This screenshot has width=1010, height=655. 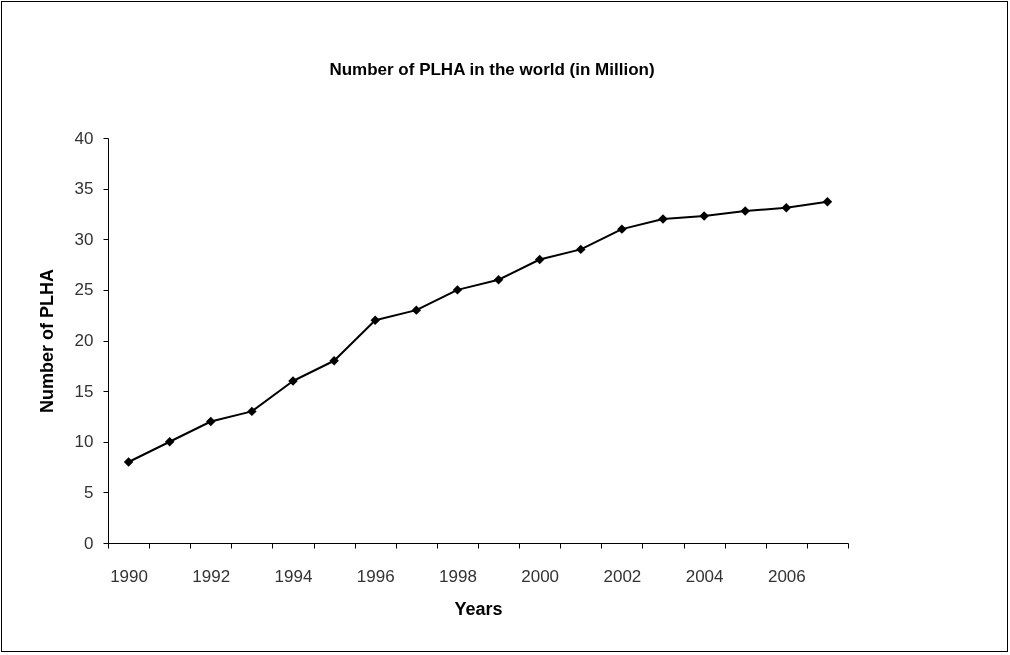 I want to click on x-tick-label: 1996, so click(x=375, y=576).